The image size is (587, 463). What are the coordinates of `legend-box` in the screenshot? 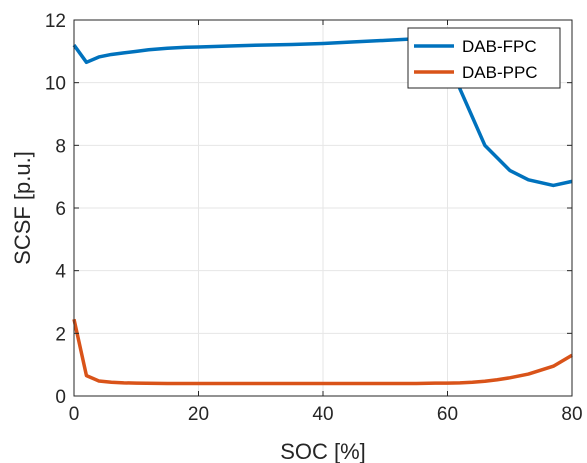 It's located at (484, 58).